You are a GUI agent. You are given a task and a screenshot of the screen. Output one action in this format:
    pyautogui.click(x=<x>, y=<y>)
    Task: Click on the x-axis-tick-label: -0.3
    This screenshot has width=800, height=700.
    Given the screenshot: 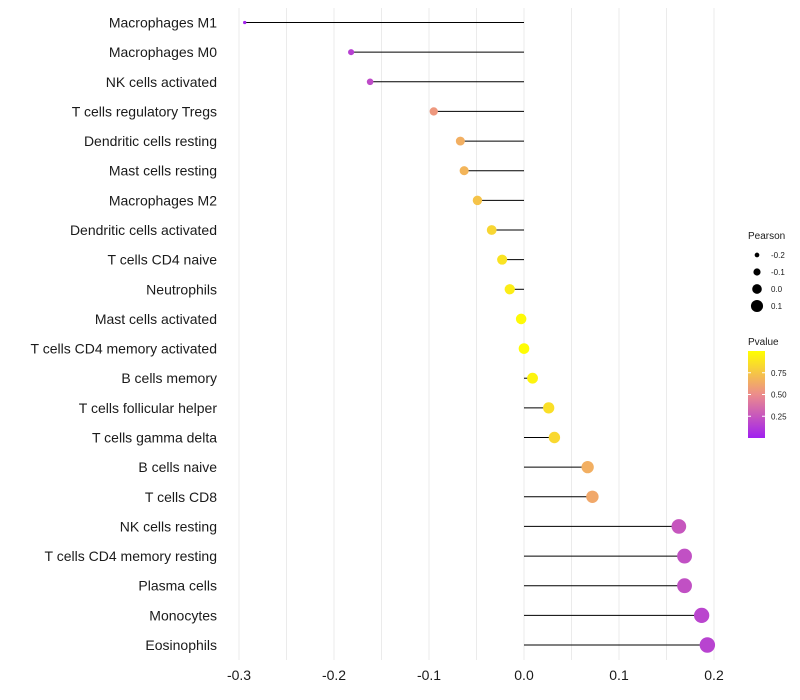 What is the action you would take?
    pyautogui.click(x=239, y=675)
    